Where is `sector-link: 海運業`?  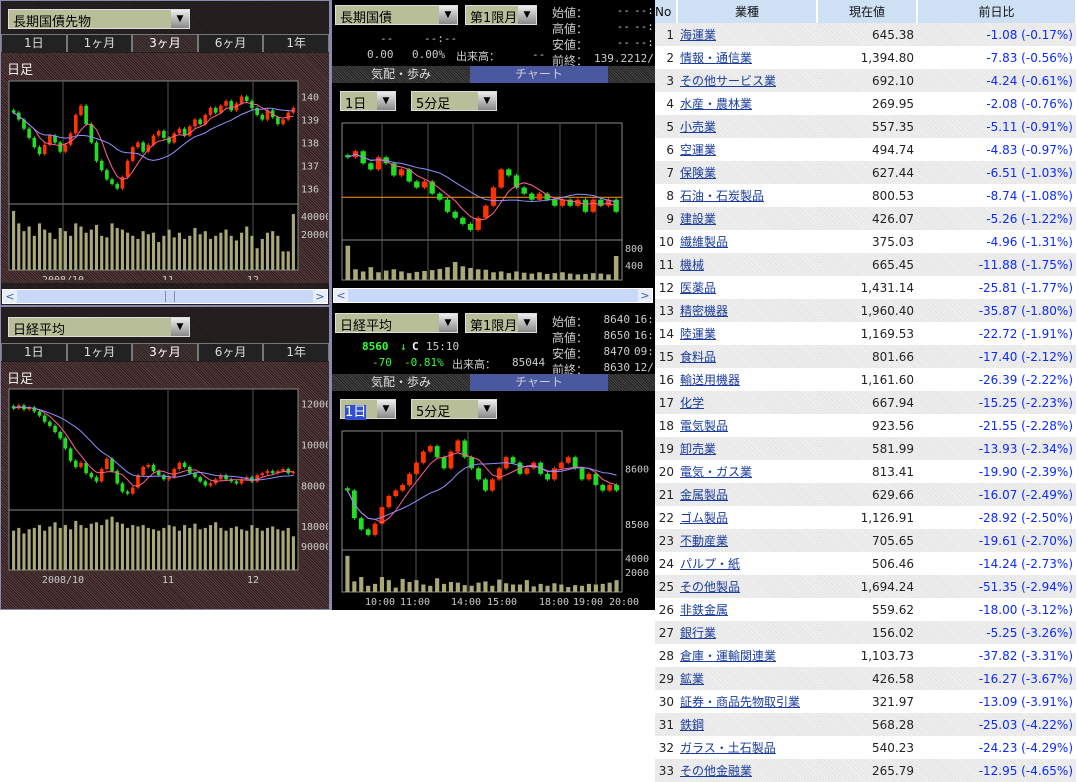 sector-link: 海運業 is located at coordinates (698, 35).